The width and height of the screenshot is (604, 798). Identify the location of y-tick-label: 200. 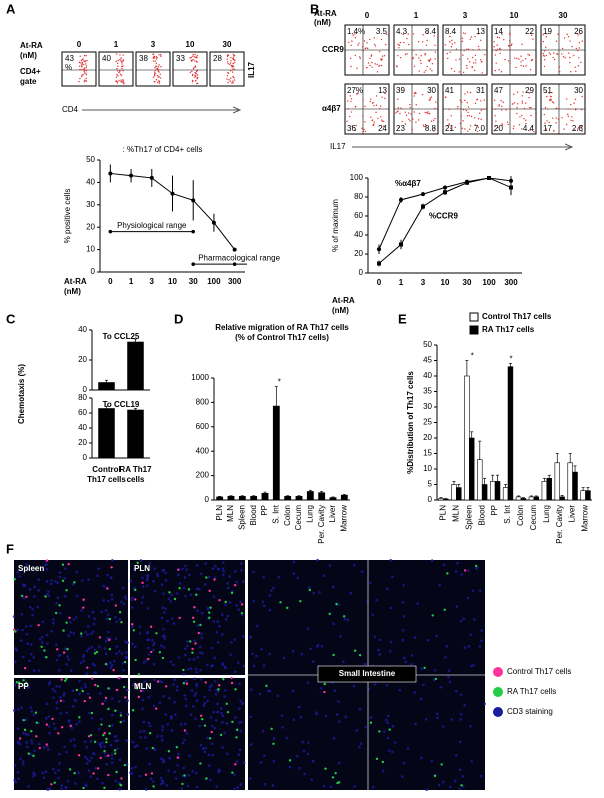
(203, 475).